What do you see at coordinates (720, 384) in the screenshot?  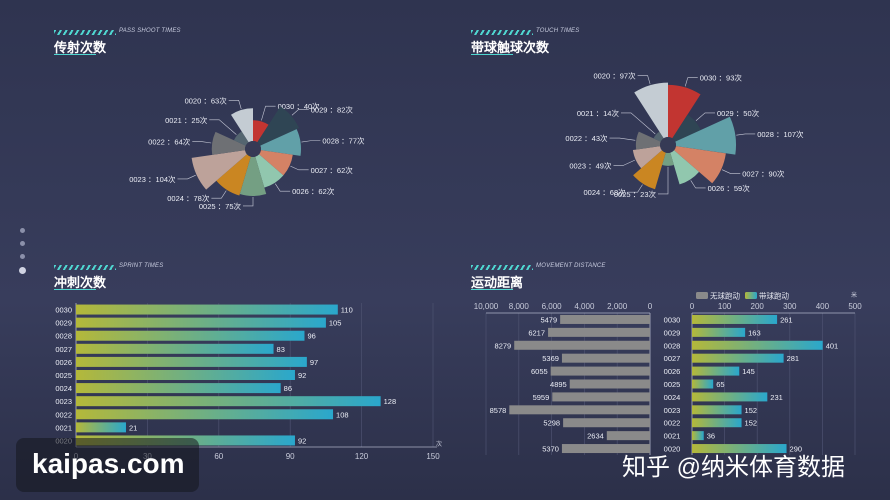 I see `bar-value-label: 65` at bounding box center [720, 384].